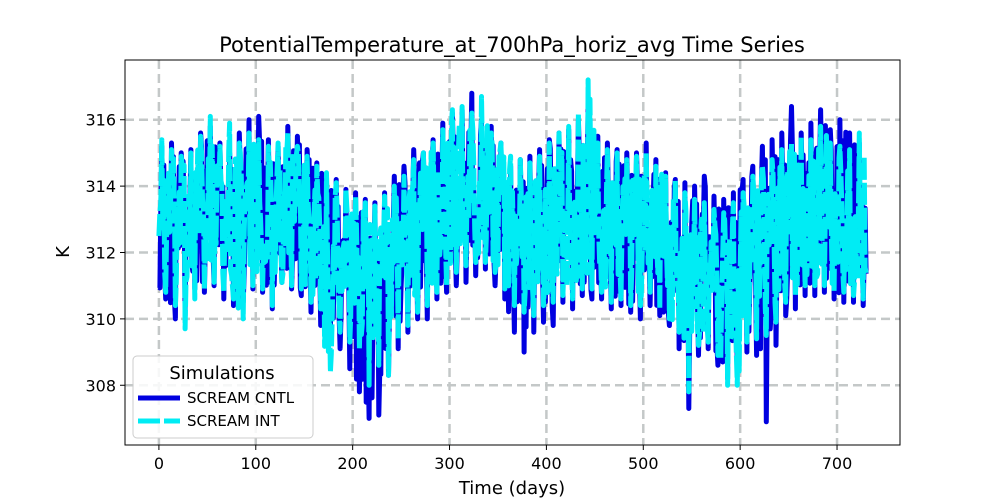  I want to click on y-tick-label: 308, so click(100, 385).